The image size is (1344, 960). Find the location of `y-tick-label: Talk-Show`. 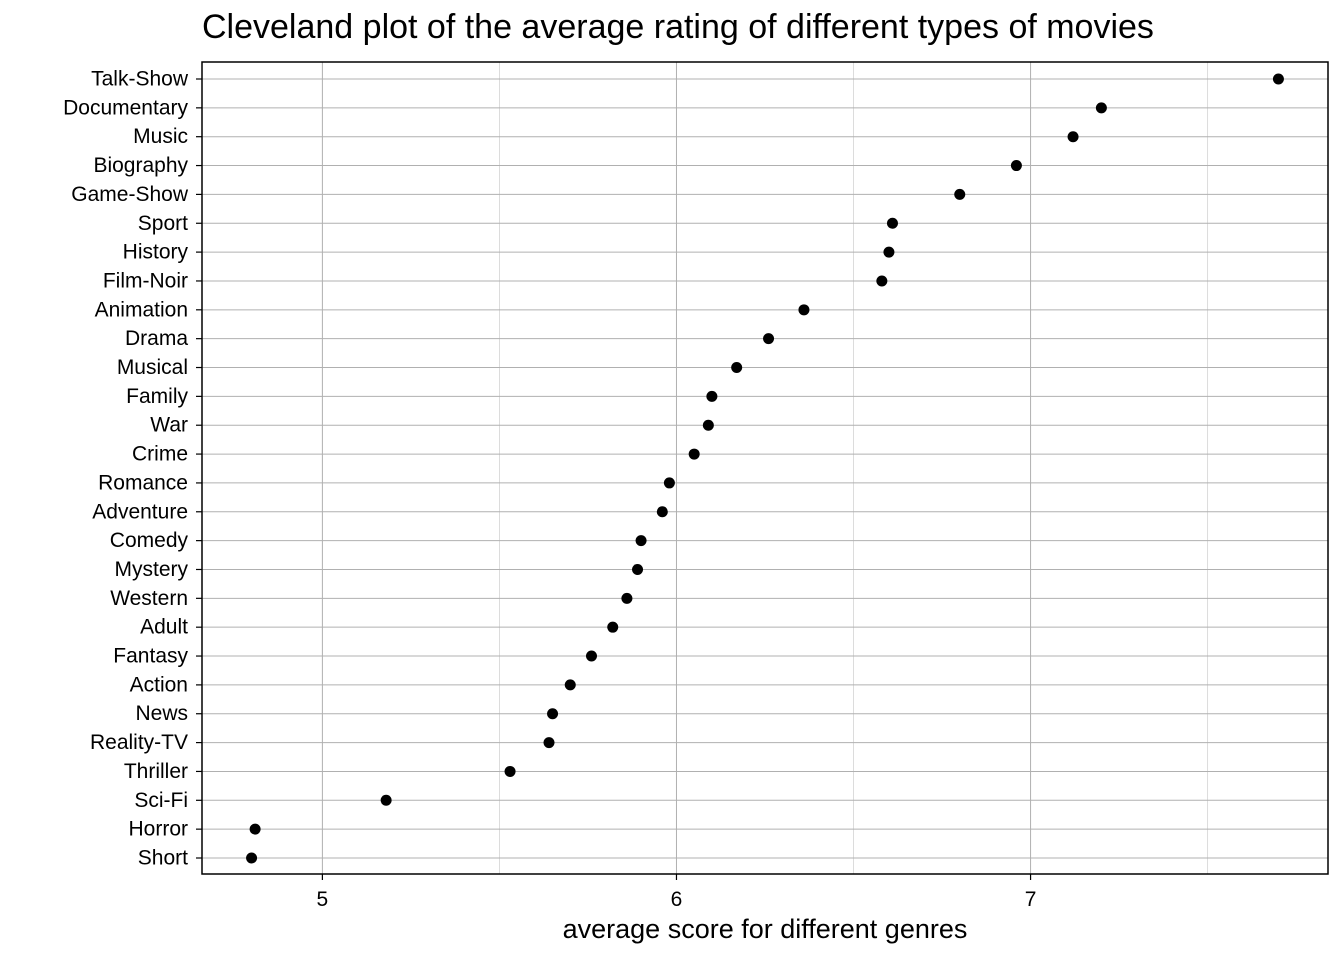

y-tick-label: Talk-Show is located at coordinates (140, 79).